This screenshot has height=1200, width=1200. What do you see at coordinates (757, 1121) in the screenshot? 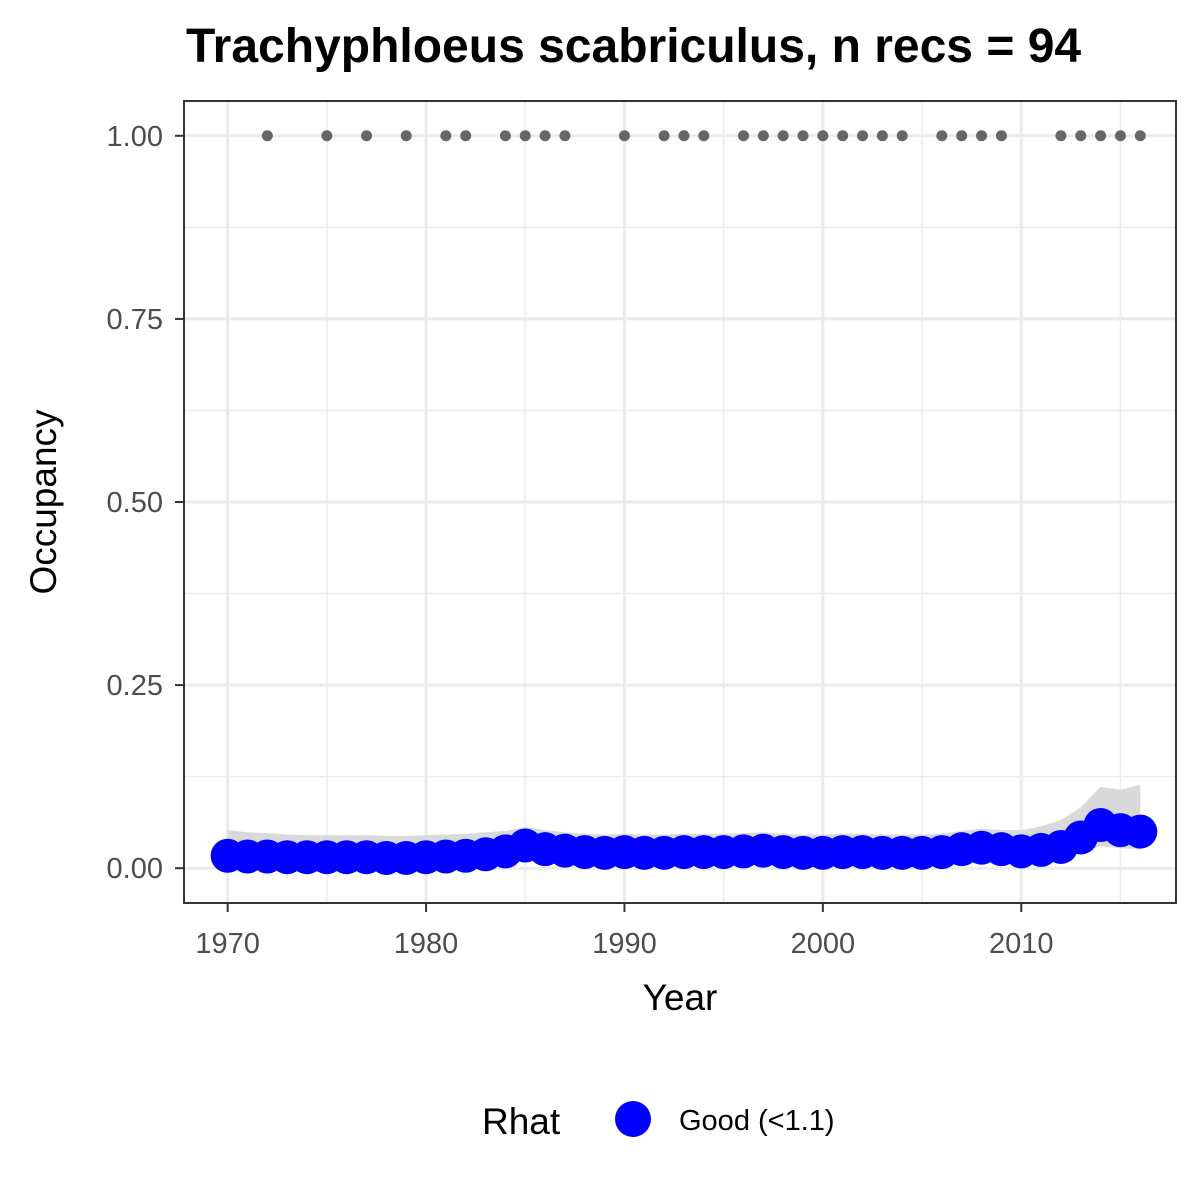
I see `legend-label-good: Good (<1.1)` at bounding box center [757, 1121].